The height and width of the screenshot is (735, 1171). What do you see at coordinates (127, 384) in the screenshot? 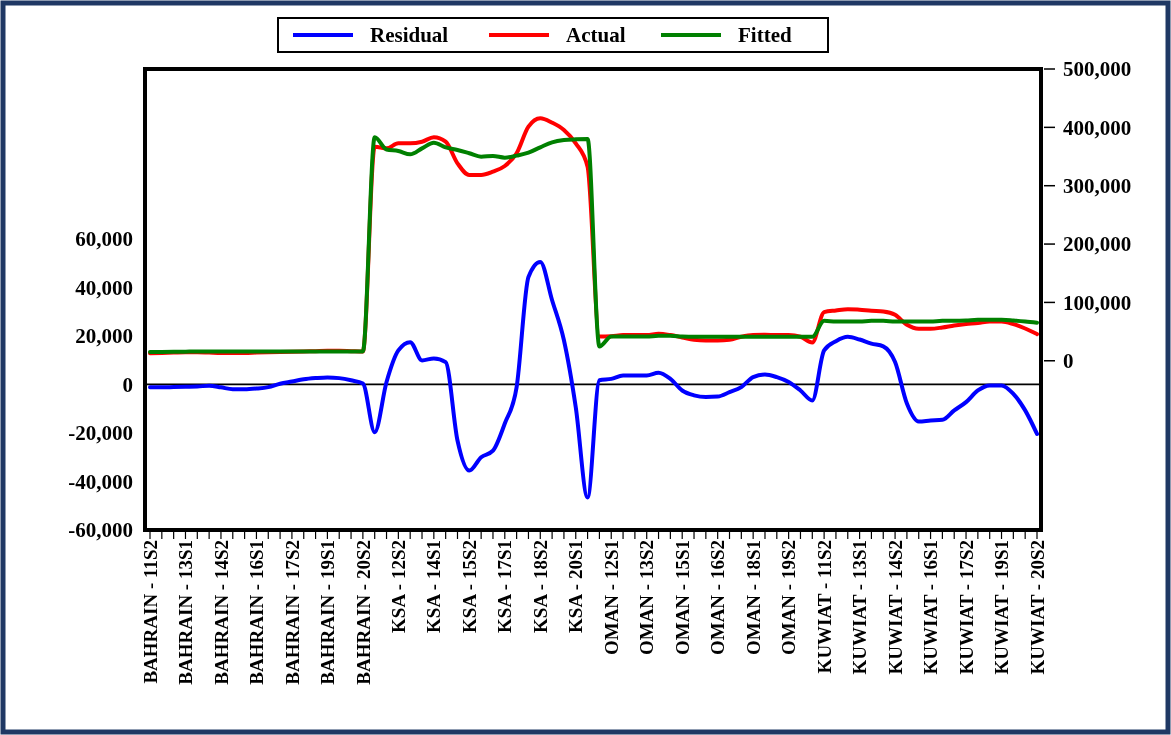
I see `y-tick-label: 0` at bounding box center [127, 384].